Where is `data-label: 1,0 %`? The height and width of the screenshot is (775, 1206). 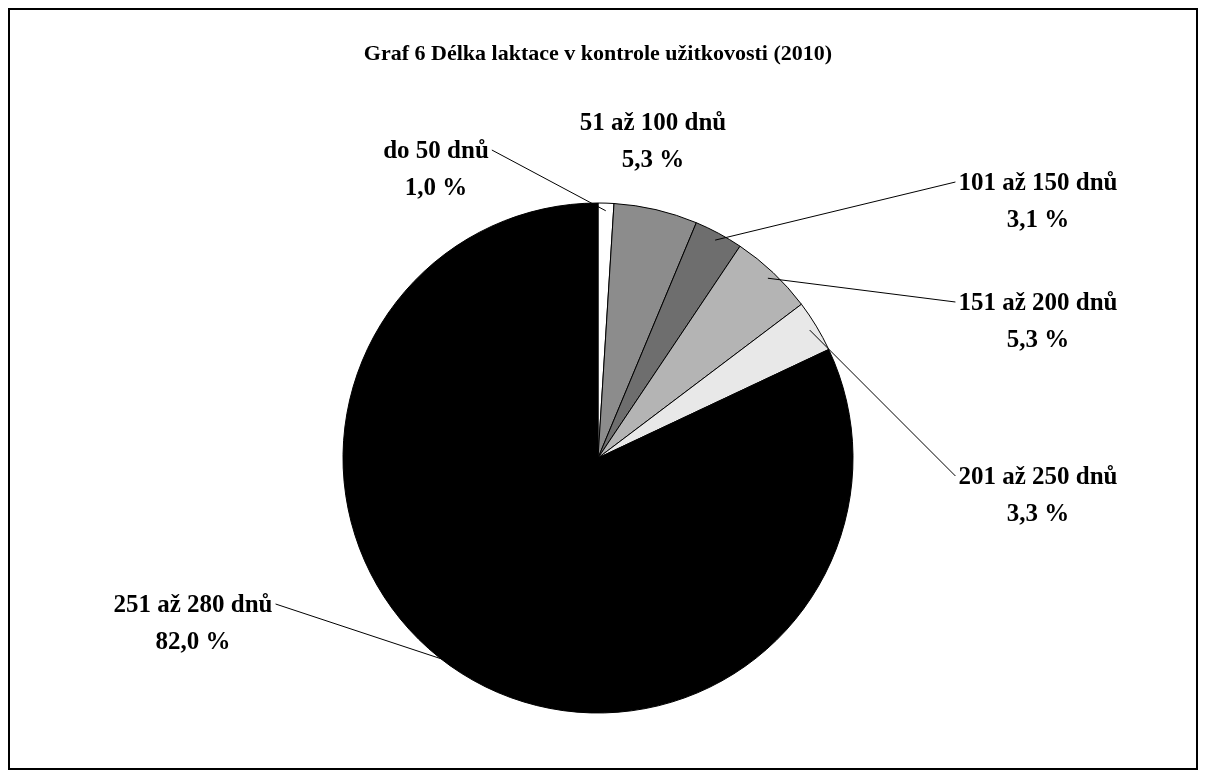
data-label: 1,0 % is located at coordinates (436, 186).